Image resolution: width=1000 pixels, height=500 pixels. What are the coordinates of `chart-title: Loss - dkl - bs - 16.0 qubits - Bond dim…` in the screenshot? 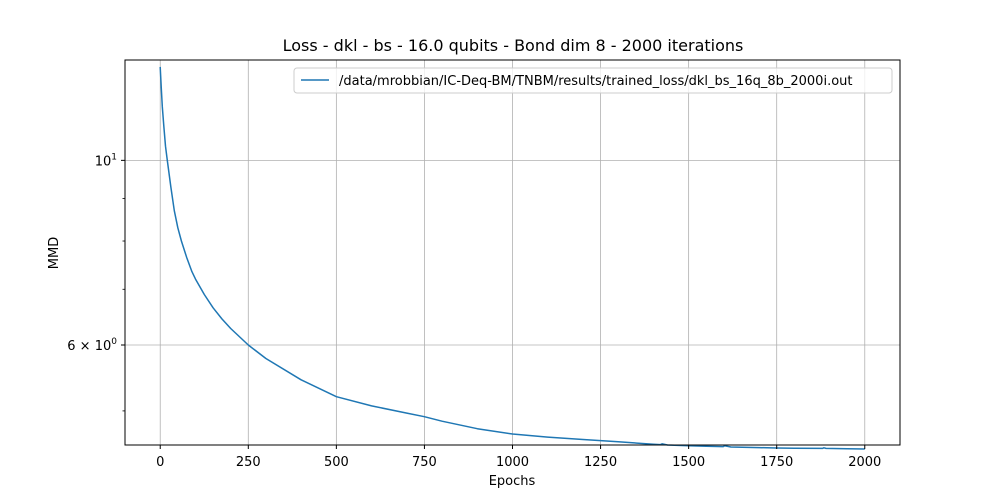 It's located at (513, 45).